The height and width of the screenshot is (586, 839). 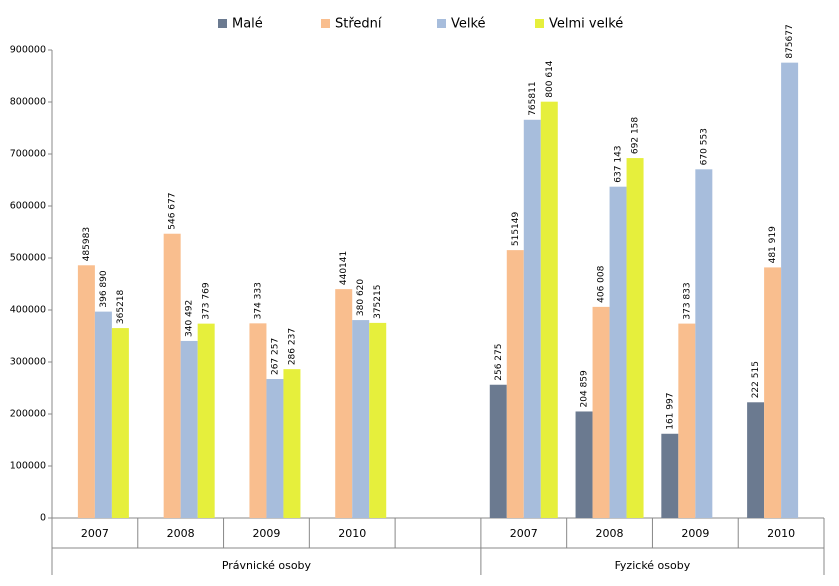 I want to click on y-tick-label: 600000, so click(x=28, y=206).